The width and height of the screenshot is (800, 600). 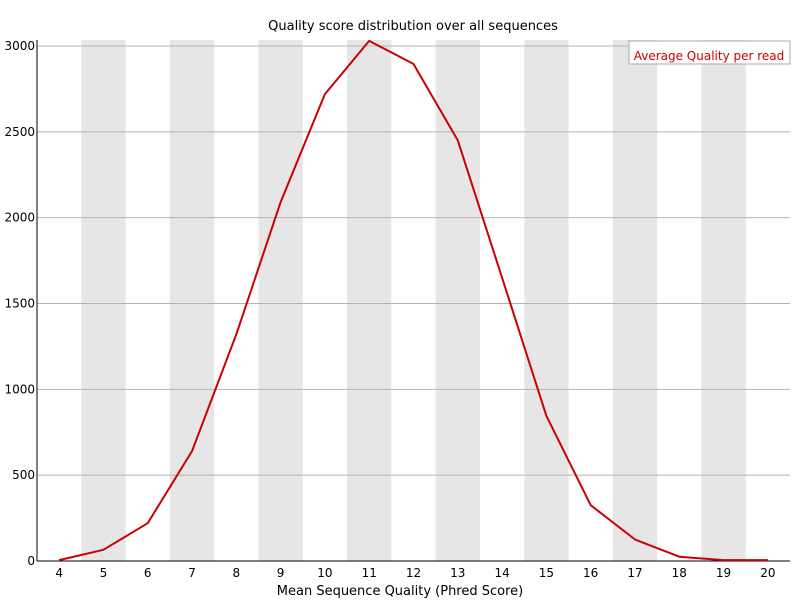 I want to click on x-tick-label: 15, so click(x=546, y=573).